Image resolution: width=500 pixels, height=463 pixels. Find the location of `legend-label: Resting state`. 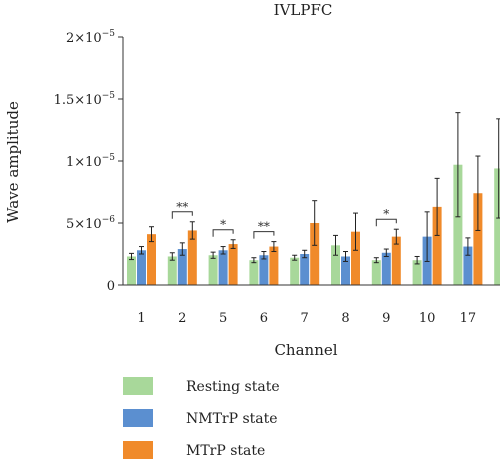

legend-label: Resting state is located at coordinates (233, 387).